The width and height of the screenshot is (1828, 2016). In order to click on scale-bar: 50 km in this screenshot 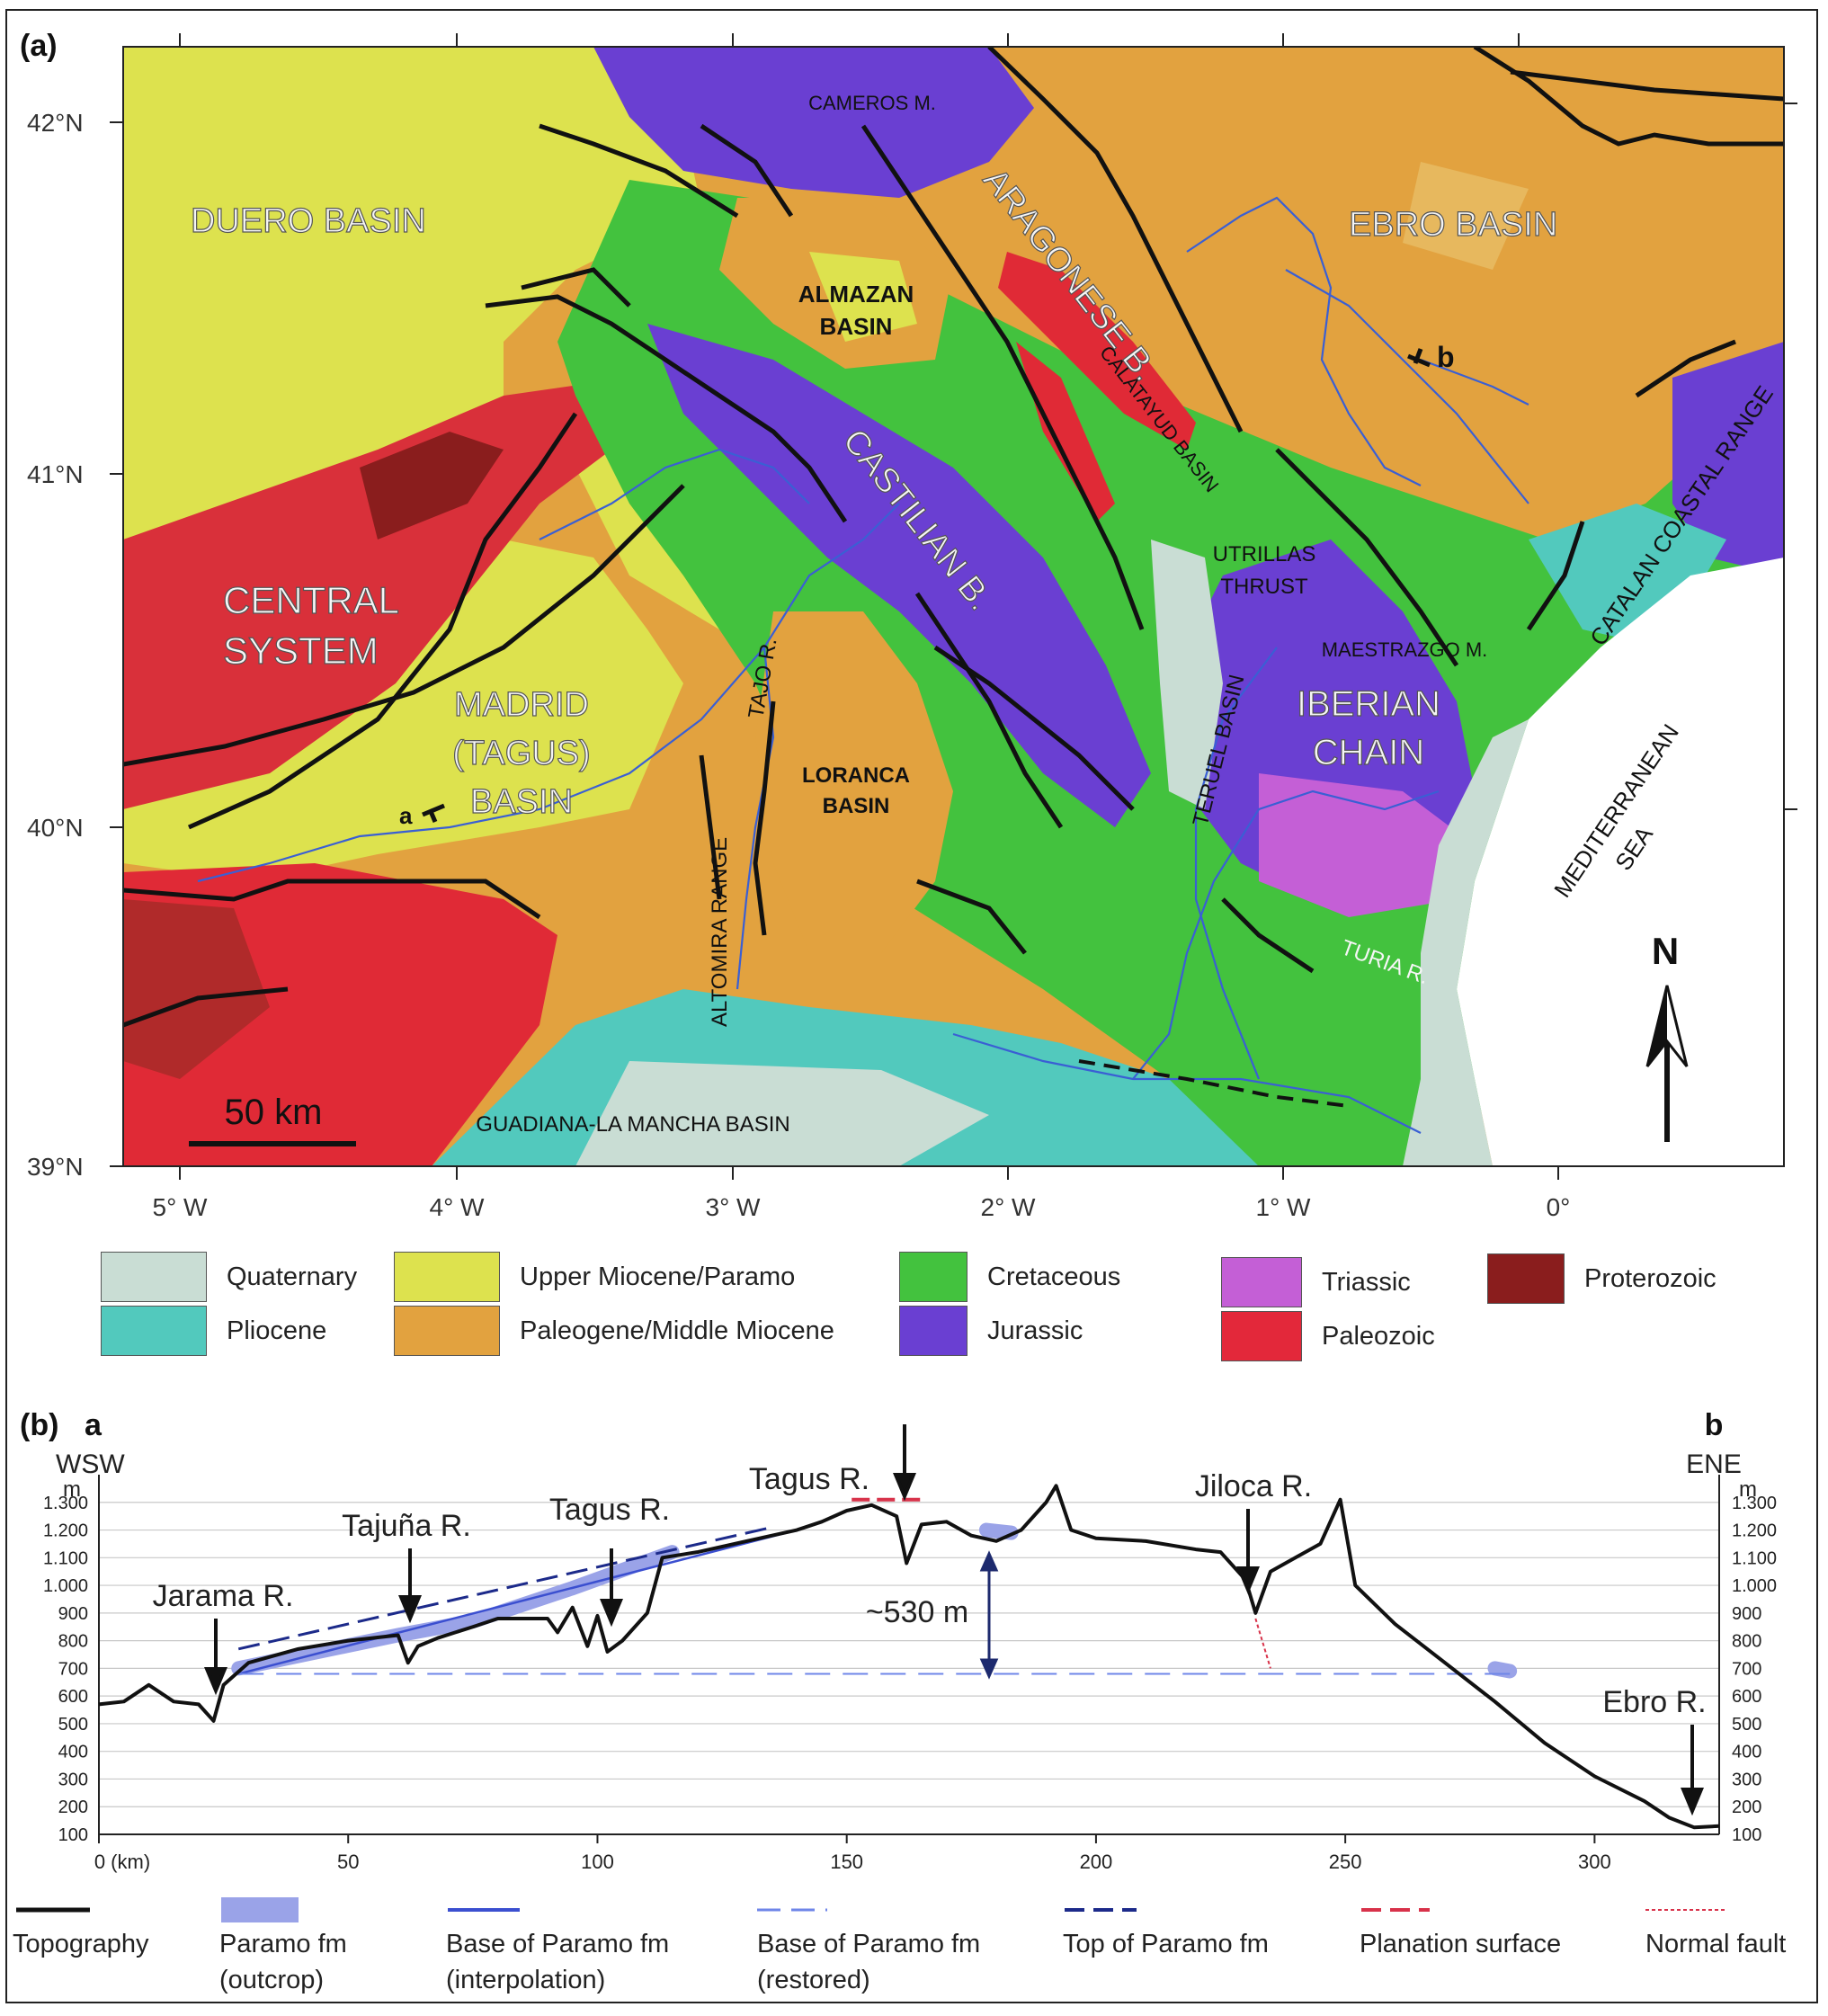, I will do `click(273, 1119)`.